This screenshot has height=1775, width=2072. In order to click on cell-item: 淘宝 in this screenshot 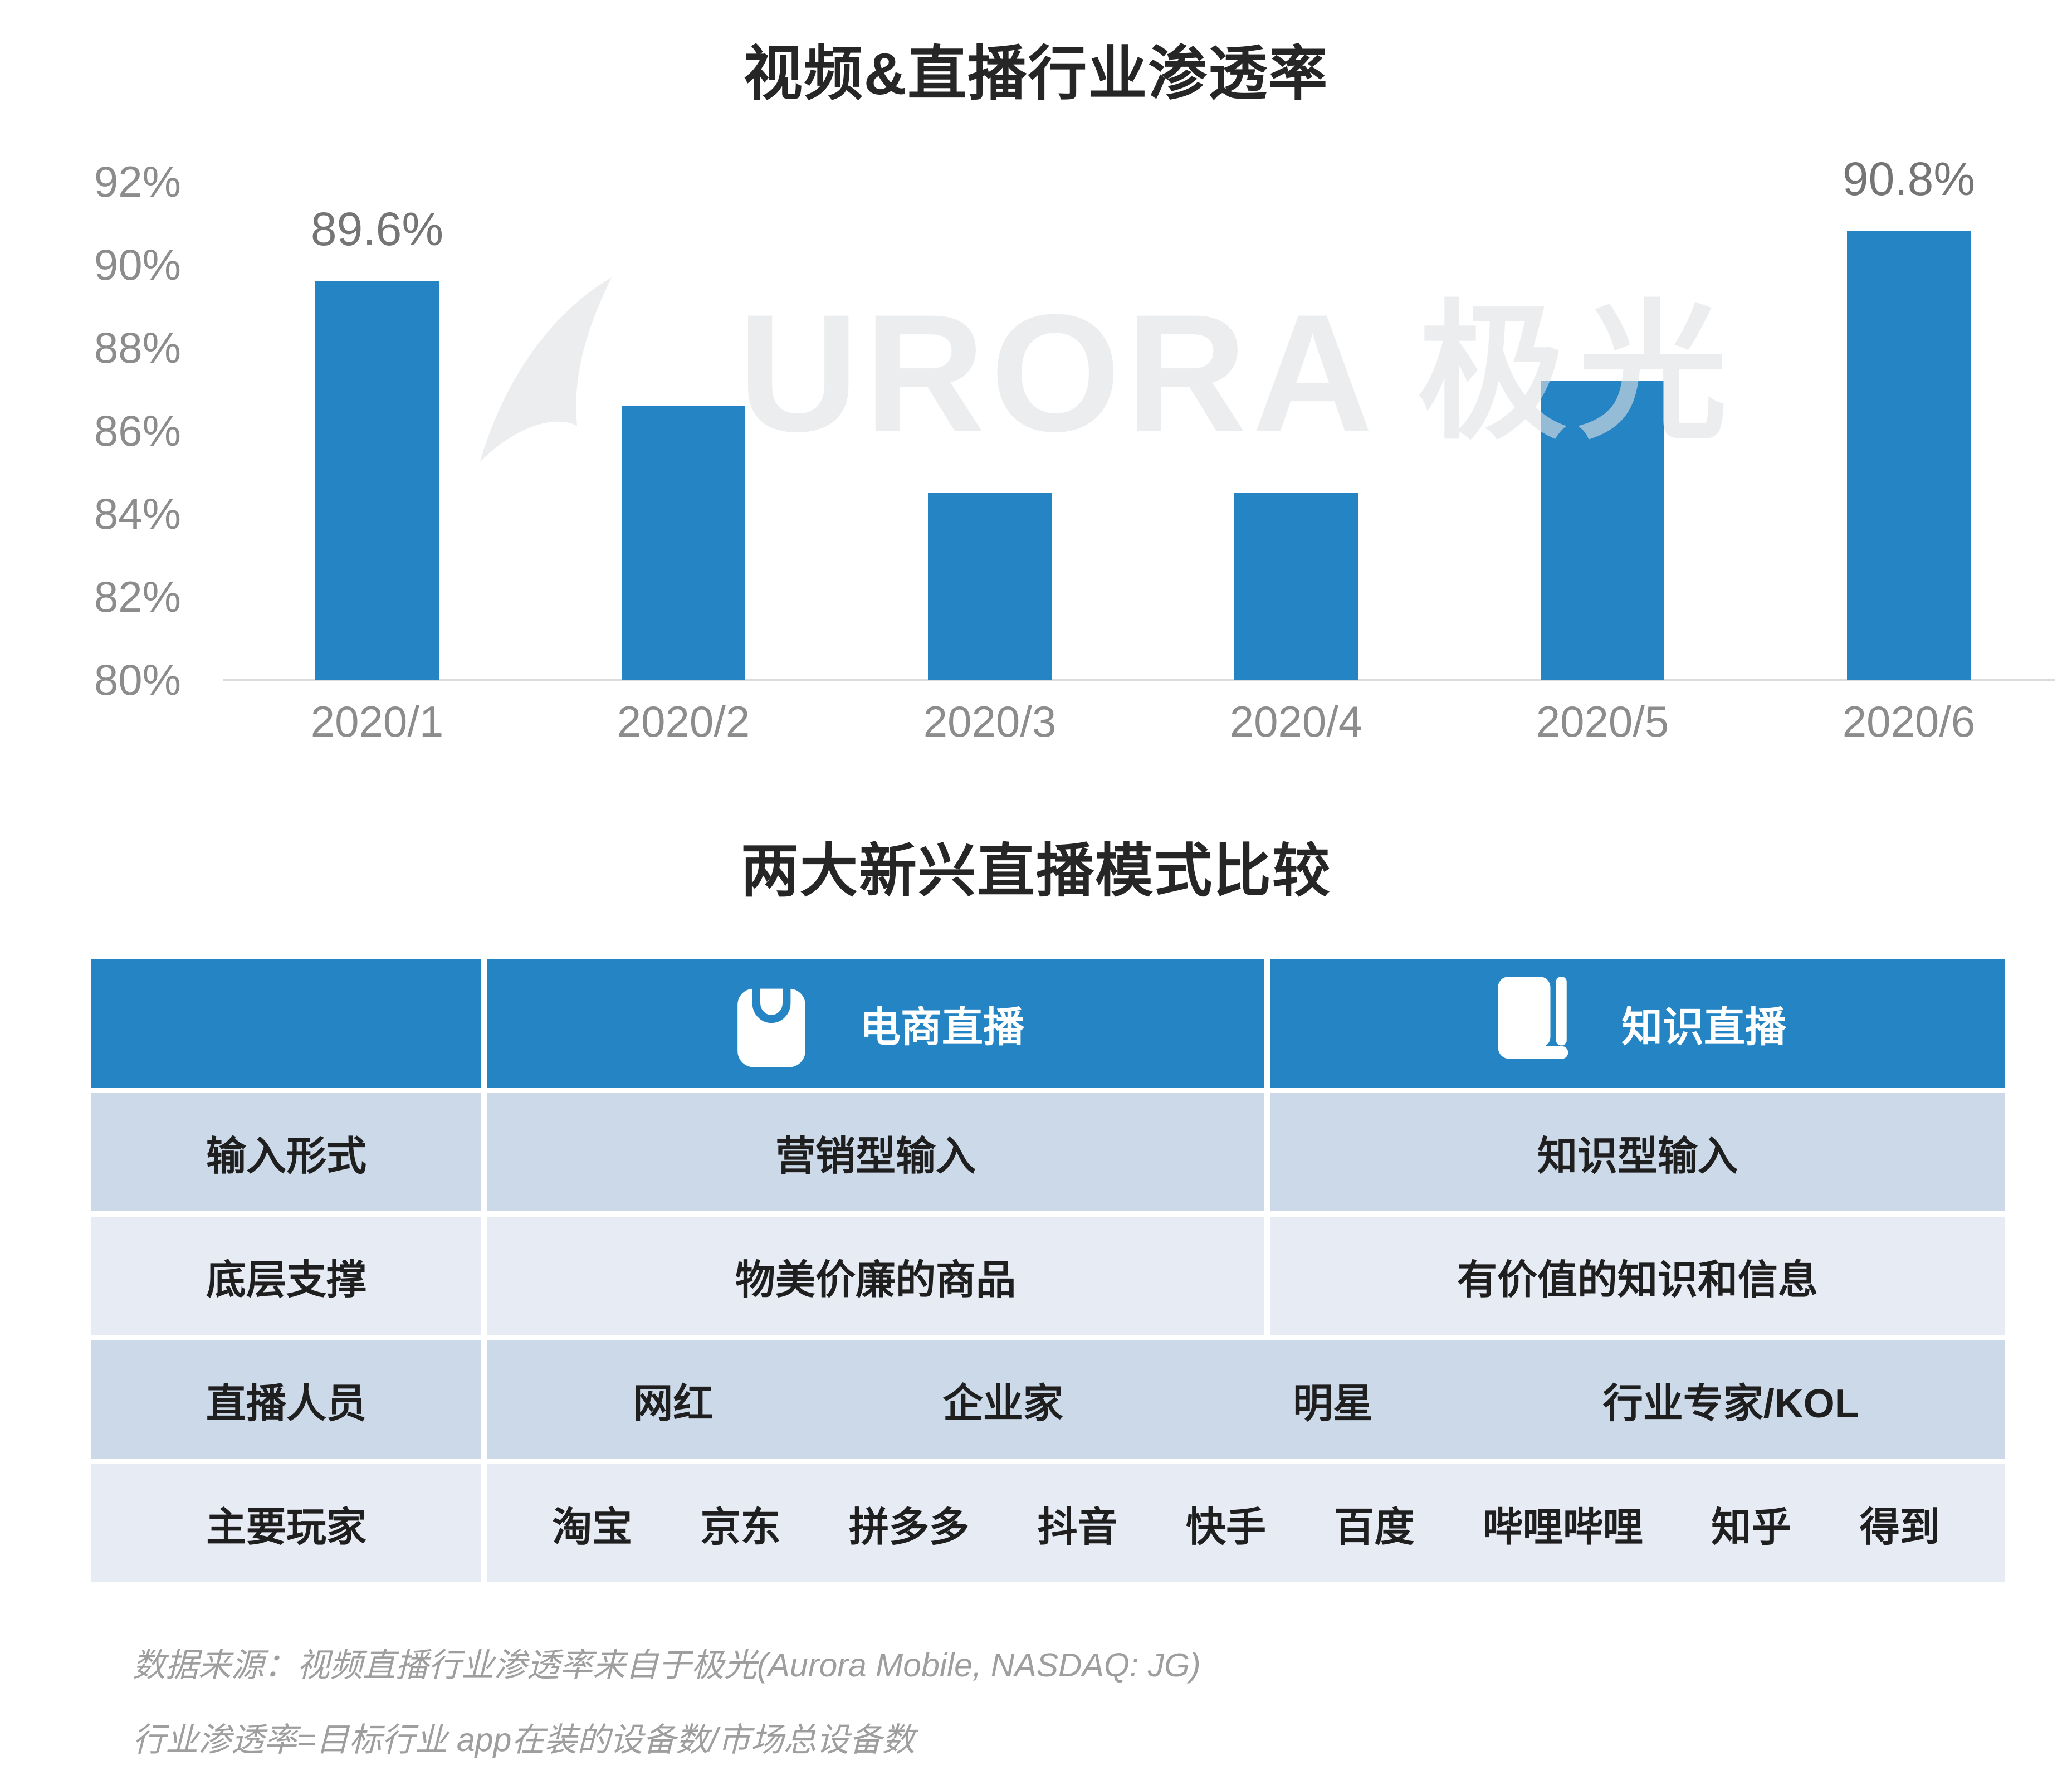, I will do `click(592, 1527)`.